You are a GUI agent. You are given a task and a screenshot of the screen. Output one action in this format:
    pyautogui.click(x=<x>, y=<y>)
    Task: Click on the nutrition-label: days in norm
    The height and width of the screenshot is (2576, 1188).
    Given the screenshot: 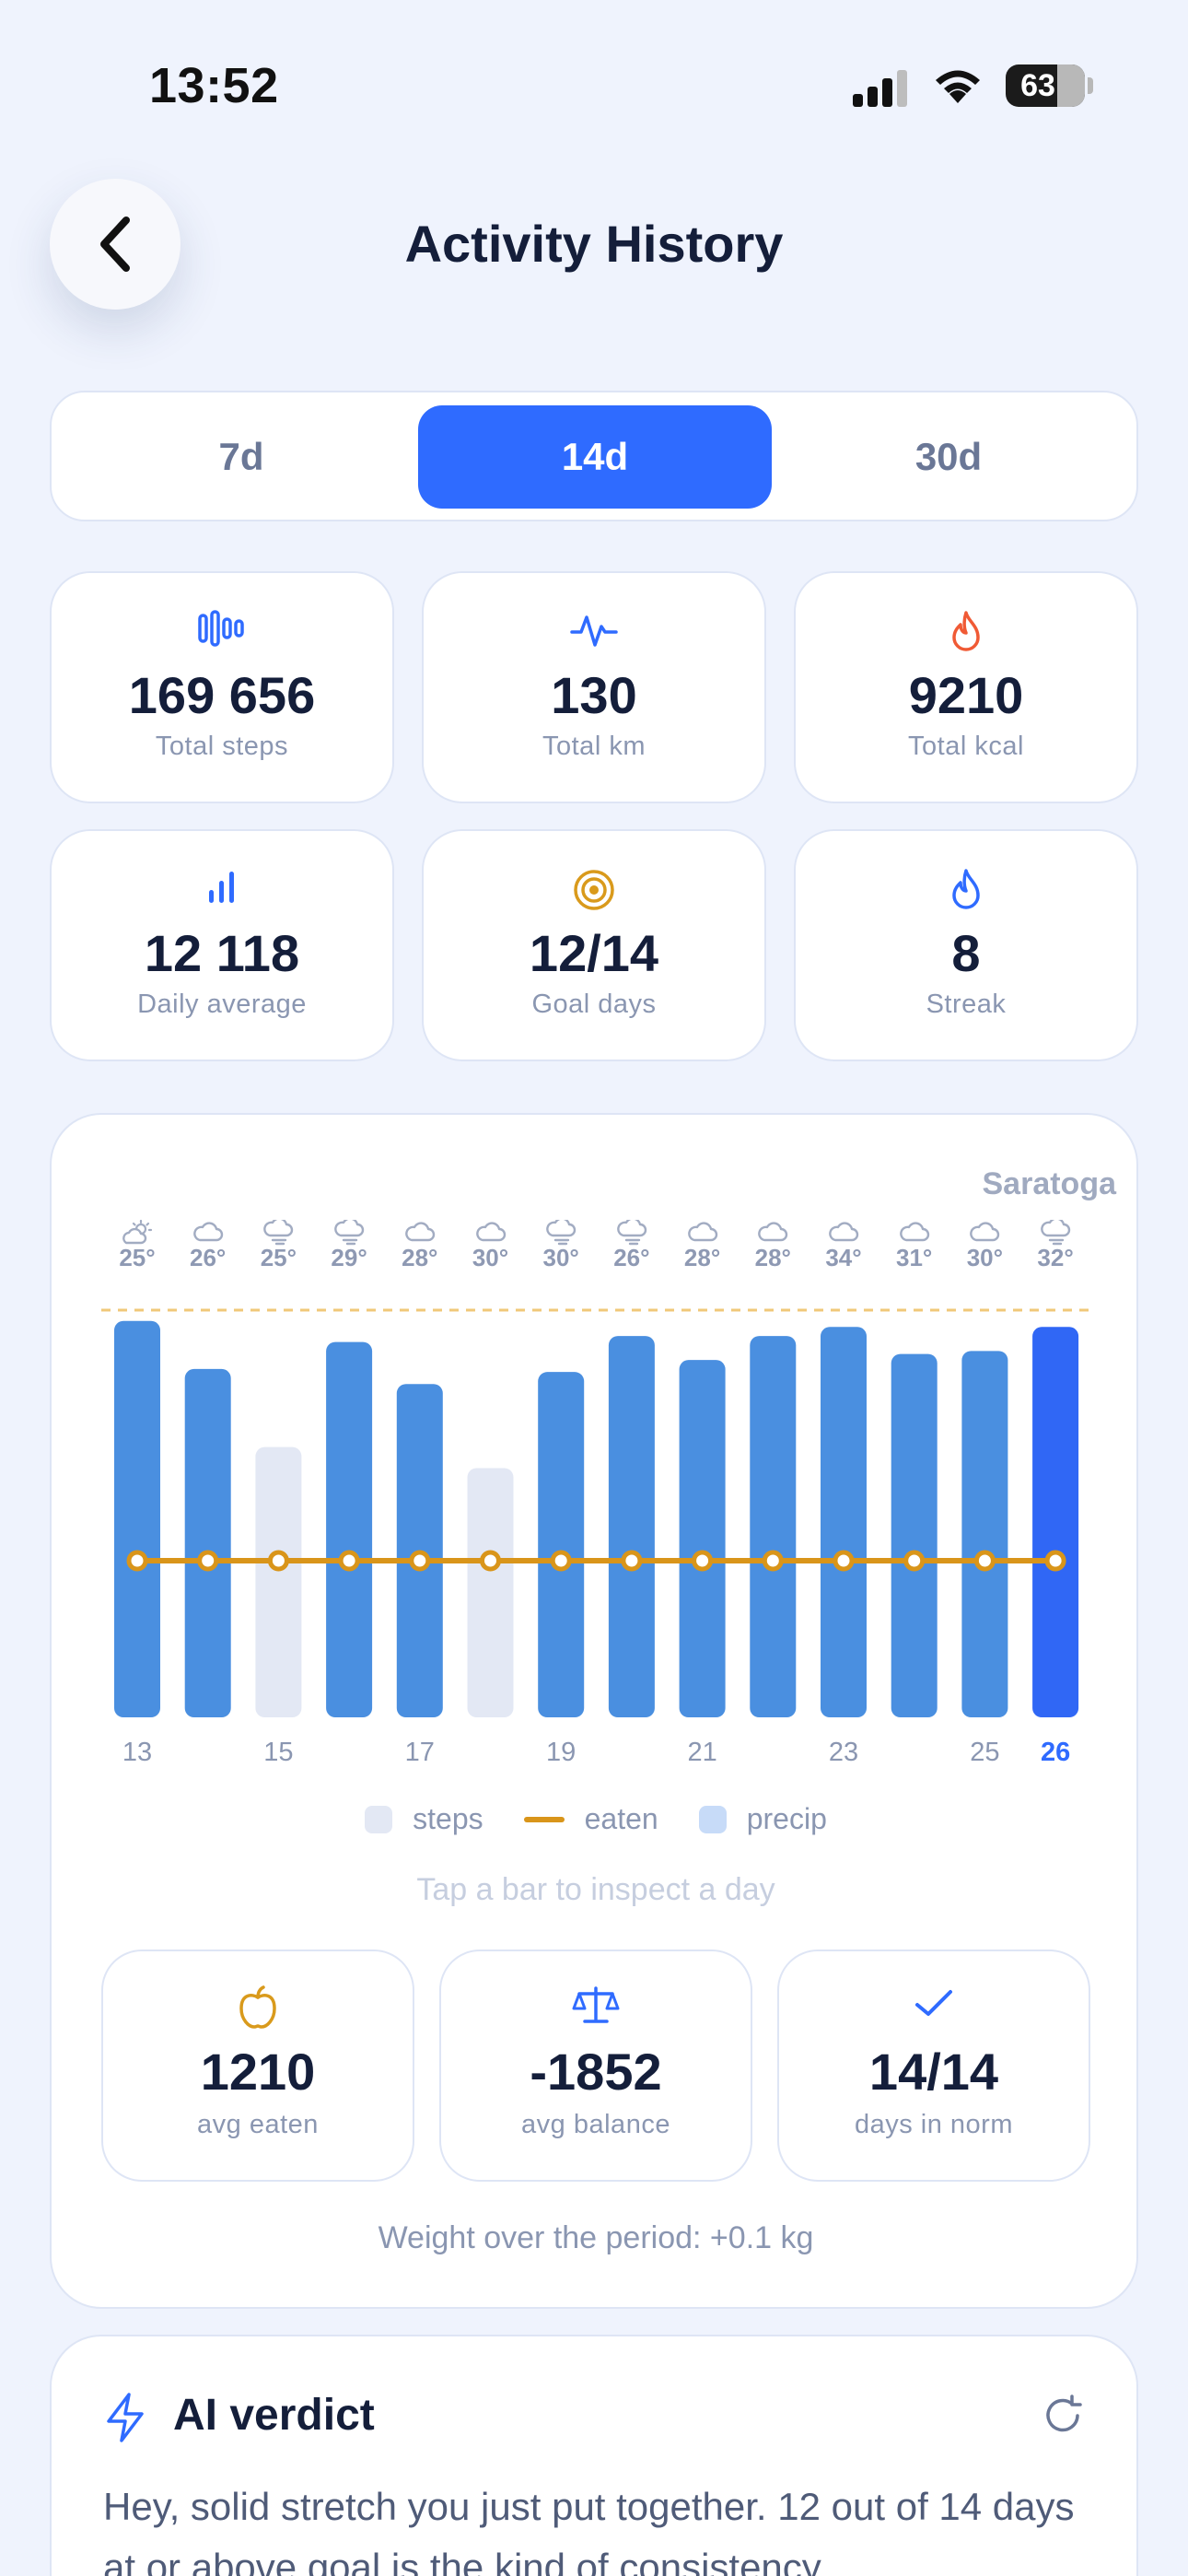 What is the action you would take?
    pyautogui.click(x=934, y=2124)
    